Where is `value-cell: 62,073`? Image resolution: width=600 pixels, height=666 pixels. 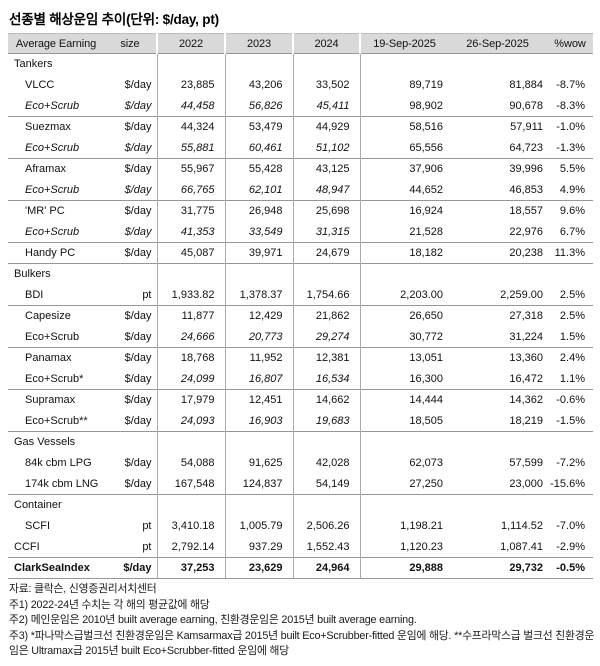 value-cell: 62,073 is located at coordinates (403, 463).